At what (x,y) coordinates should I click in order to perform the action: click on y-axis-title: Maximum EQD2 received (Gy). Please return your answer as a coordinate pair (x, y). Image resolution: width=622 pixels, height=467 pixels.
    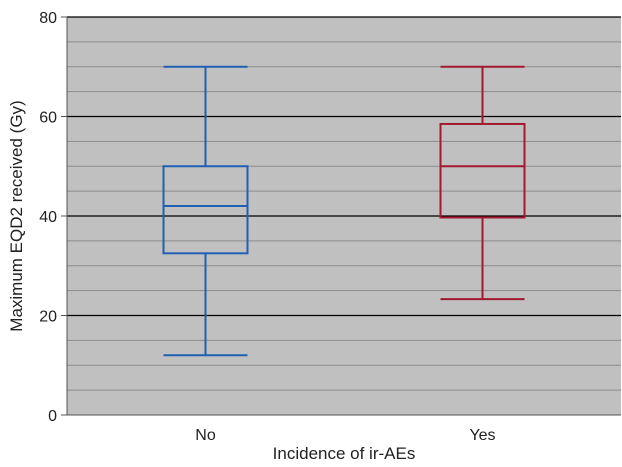
    Looking at the image, I should click on (16, 215).